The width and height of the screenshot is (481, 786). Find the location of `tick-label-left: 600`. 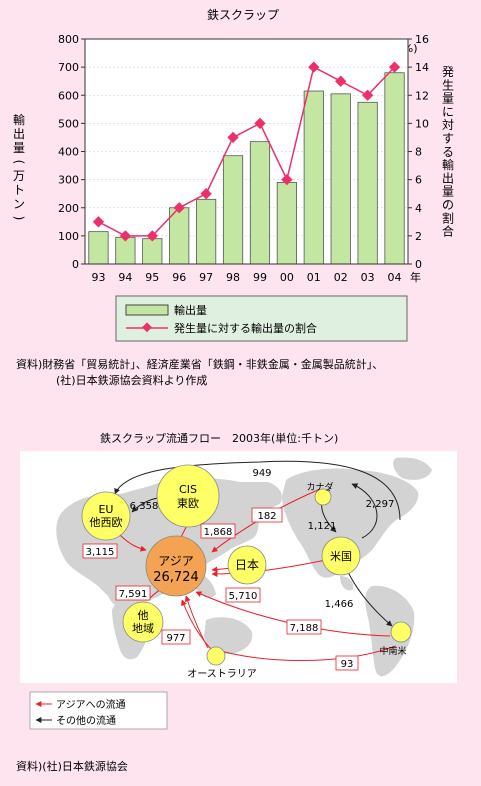

tick-label-left: 600 is located at coordinates (68, 95).